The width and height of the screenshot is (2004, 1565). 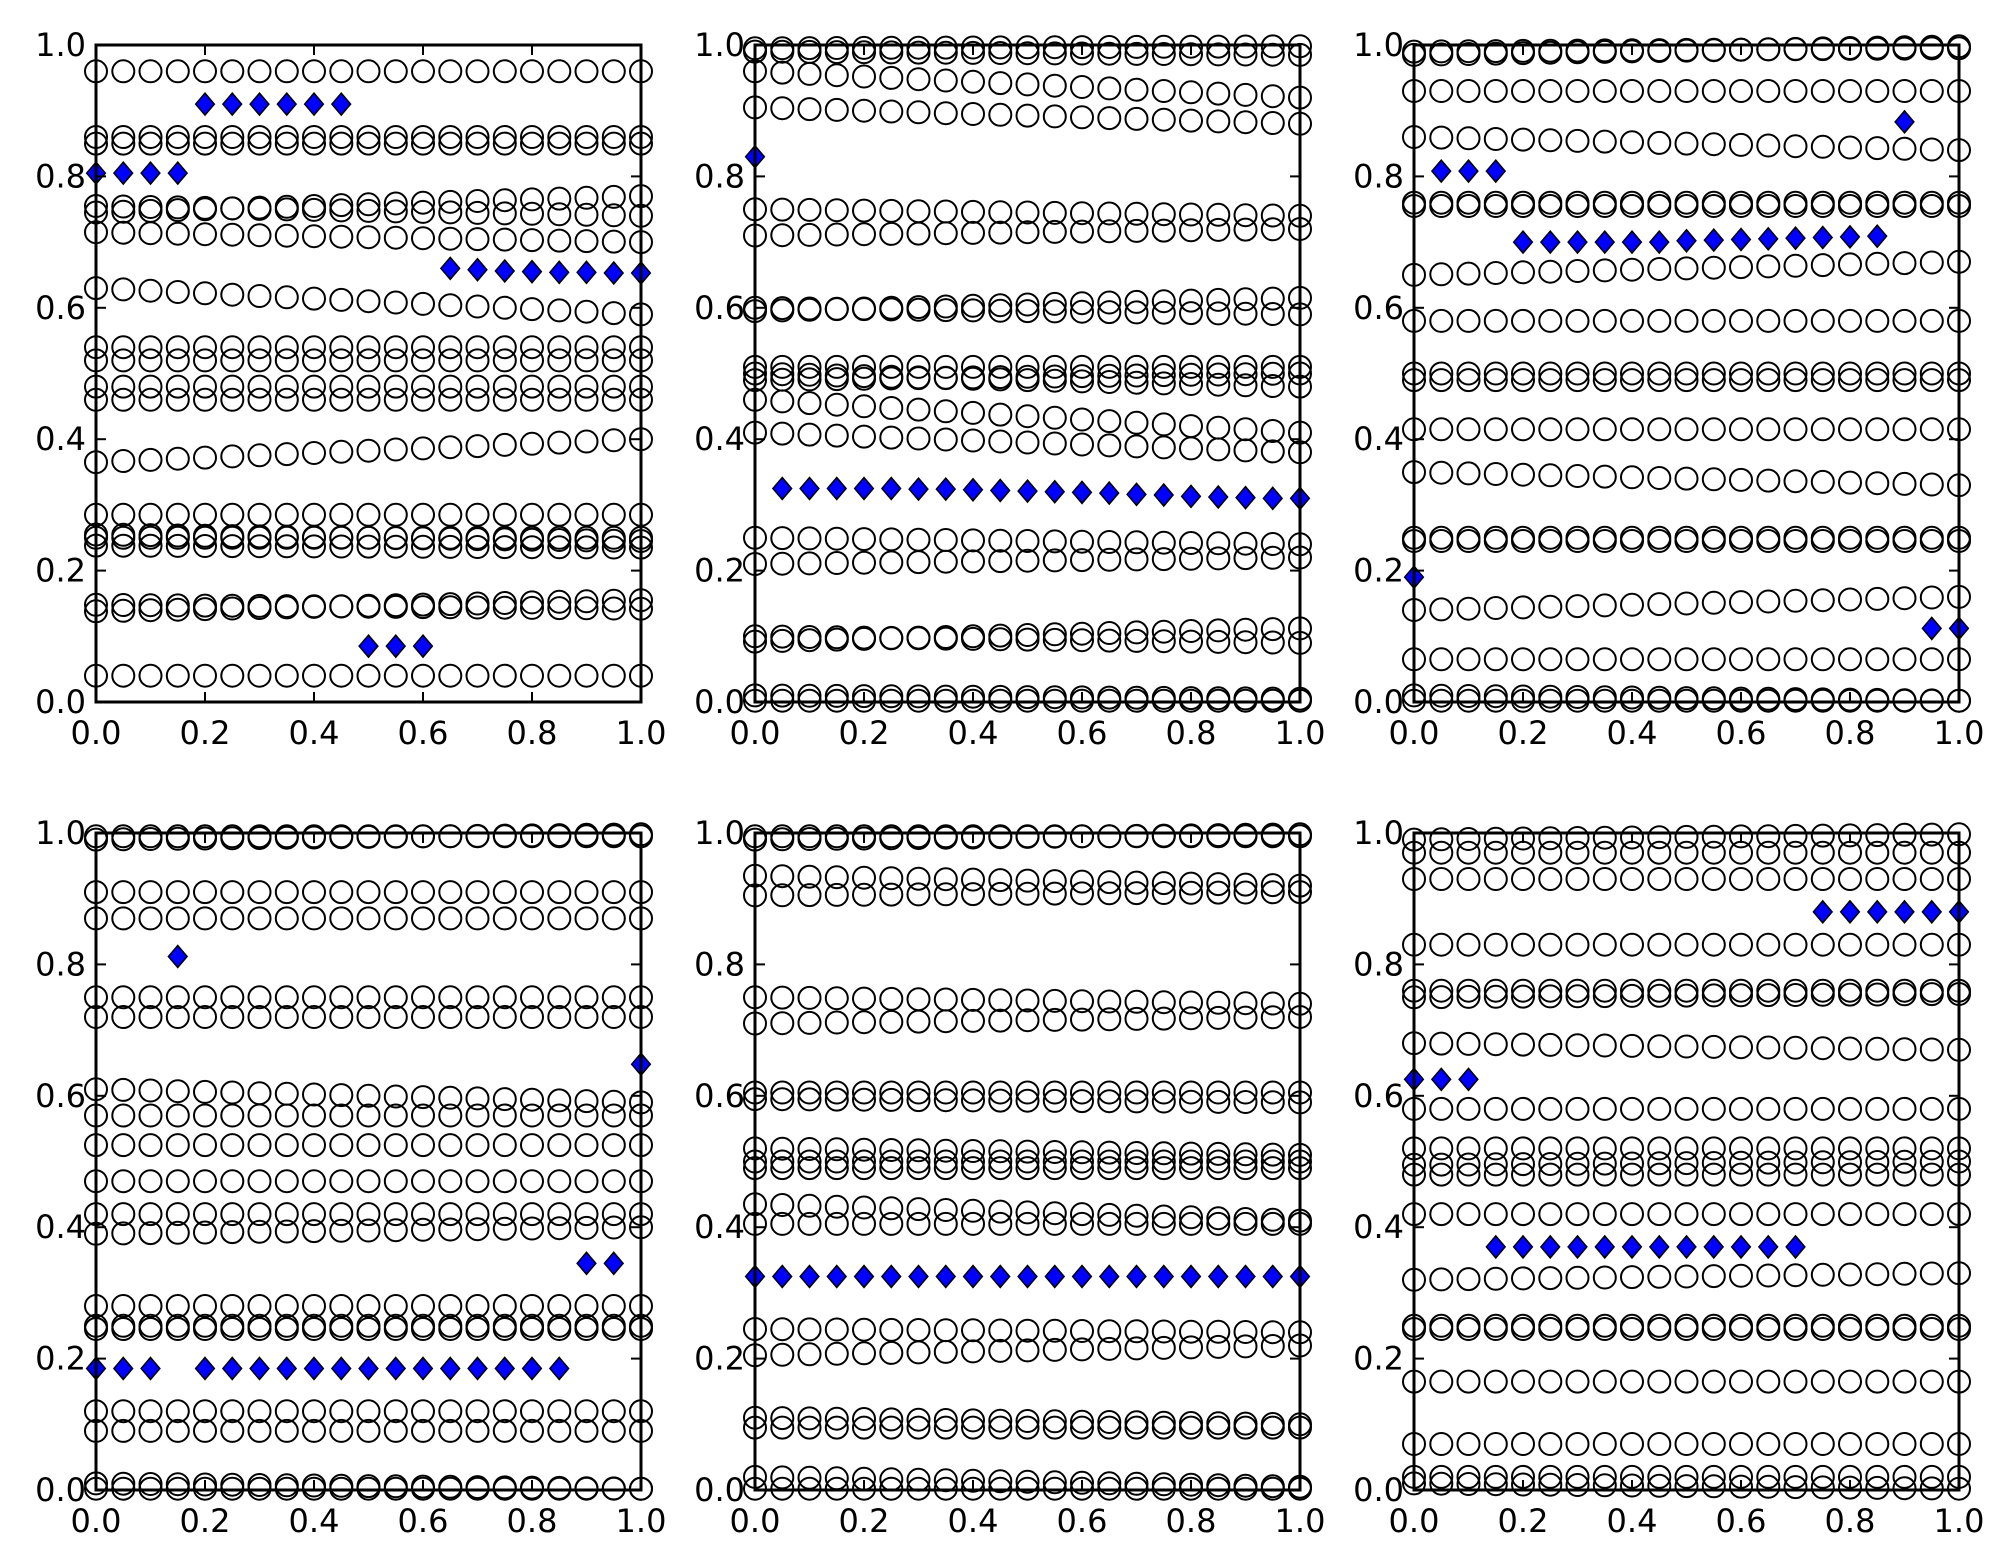 I want to click on x-tick-label: 0.8, so click(x=1191, y=733).